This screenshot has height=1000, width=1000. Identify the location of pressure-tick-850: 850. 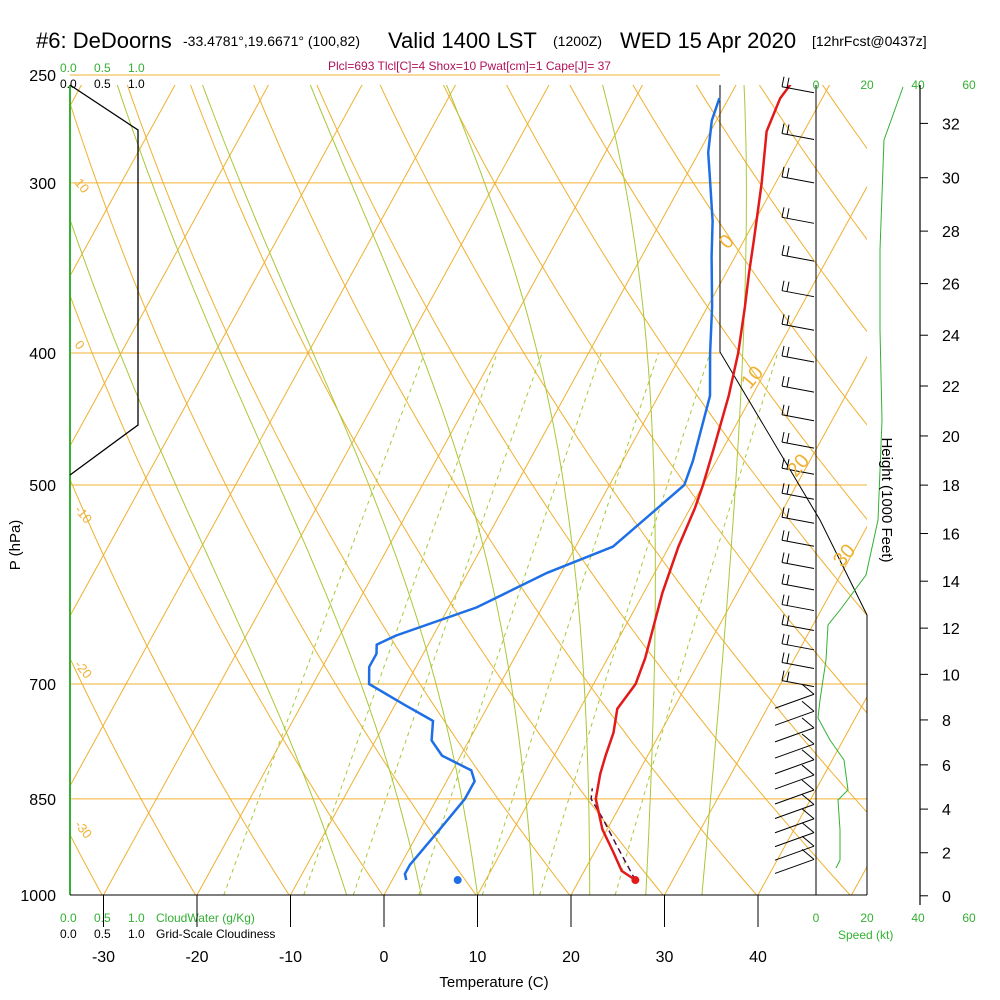
(42, 800).